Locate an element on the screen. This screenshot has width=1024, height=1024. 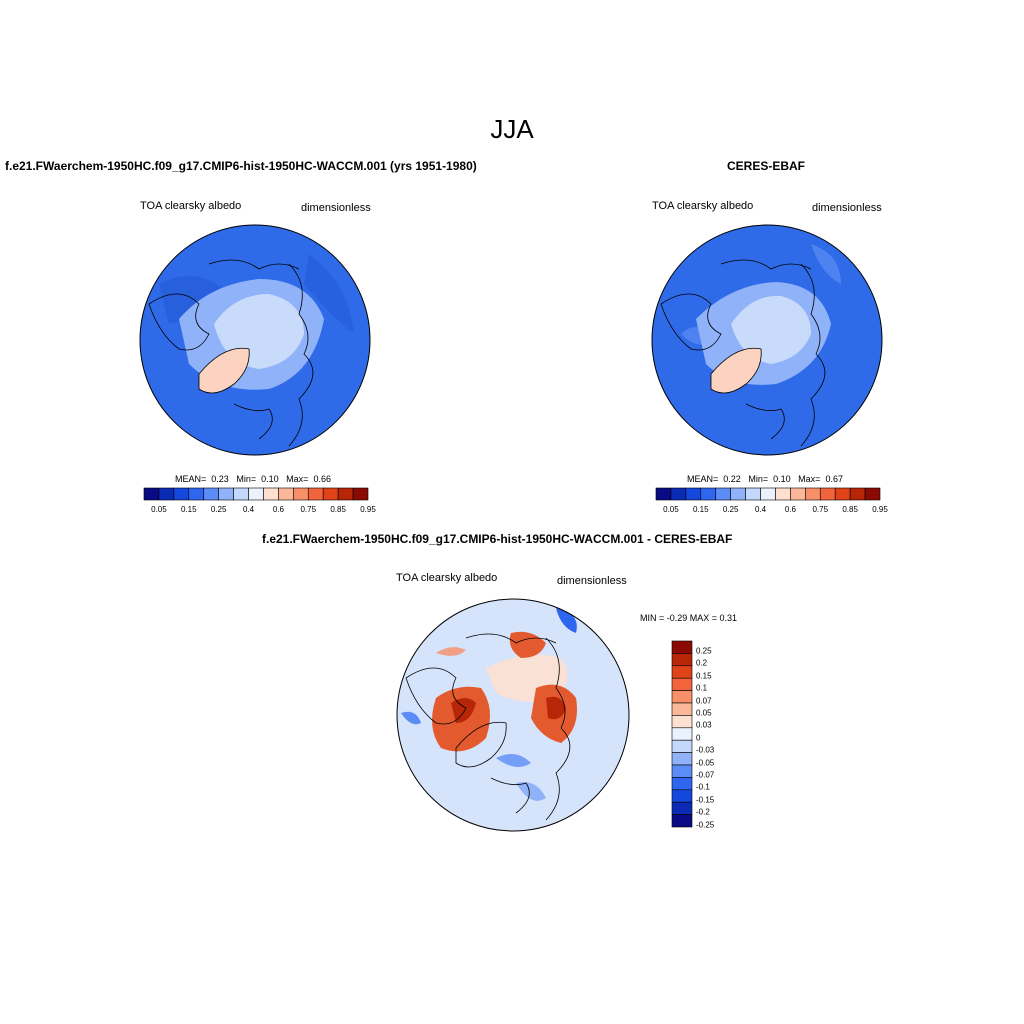
model-map-border is located at coordinates (255, 340).